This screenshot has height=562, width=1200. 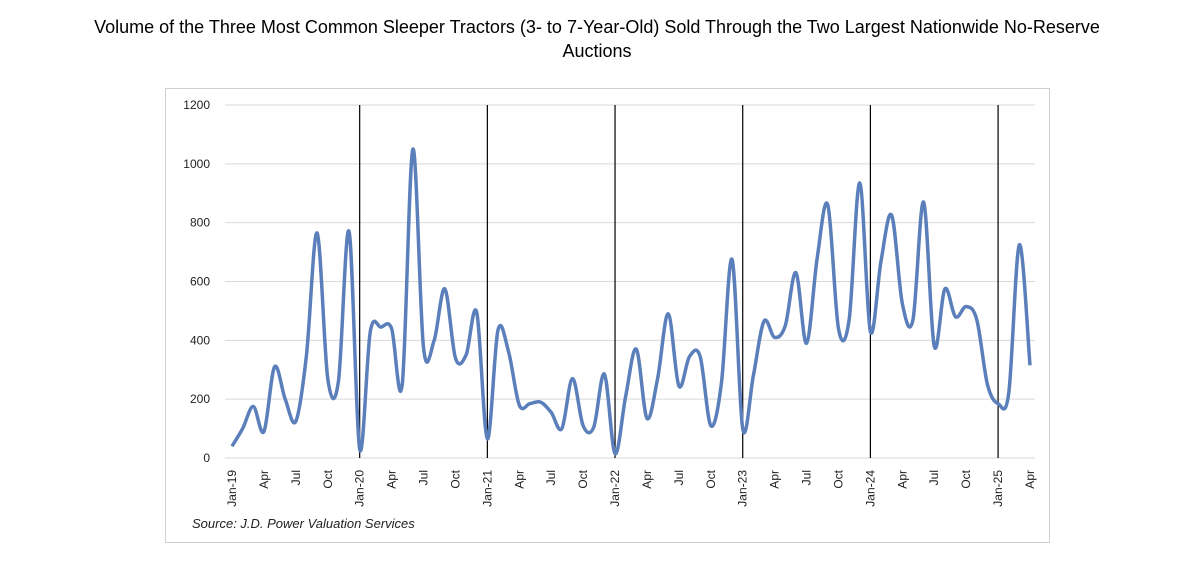 I want to click on y-tick-label: 600, so click(x=200, y=282).